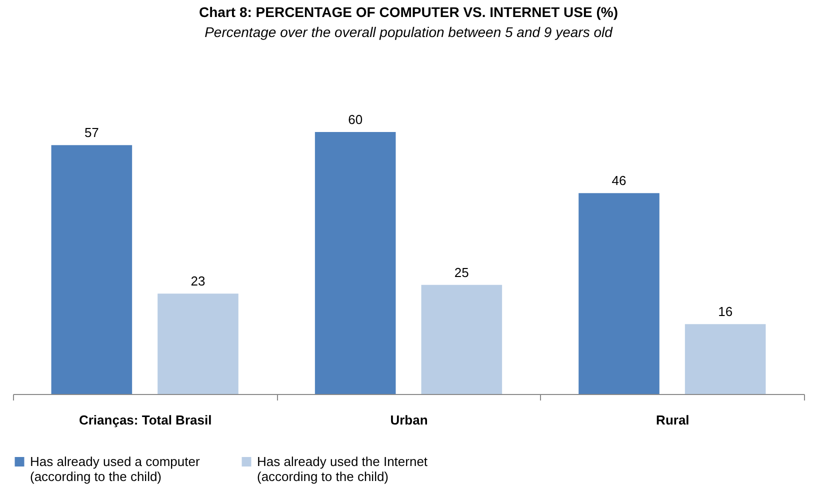 Image resolution: width=814 pixels, height=499 pixels. What do you see at coordinates (115, 469) in the screenshot?
I see `legend-label: Has already used a computer (according to the child)` at bounding box center [115, 469].